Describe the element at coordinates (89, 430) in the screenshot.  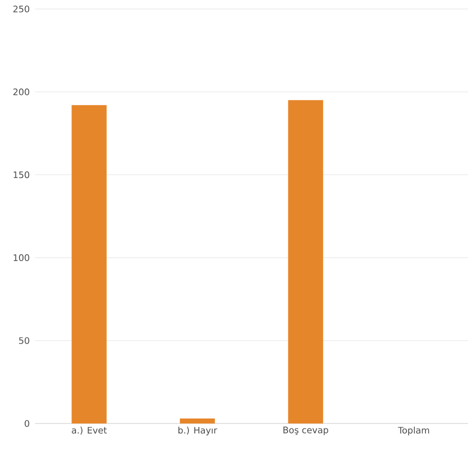
I see `x-tick-label: a.) Evet` at that location.